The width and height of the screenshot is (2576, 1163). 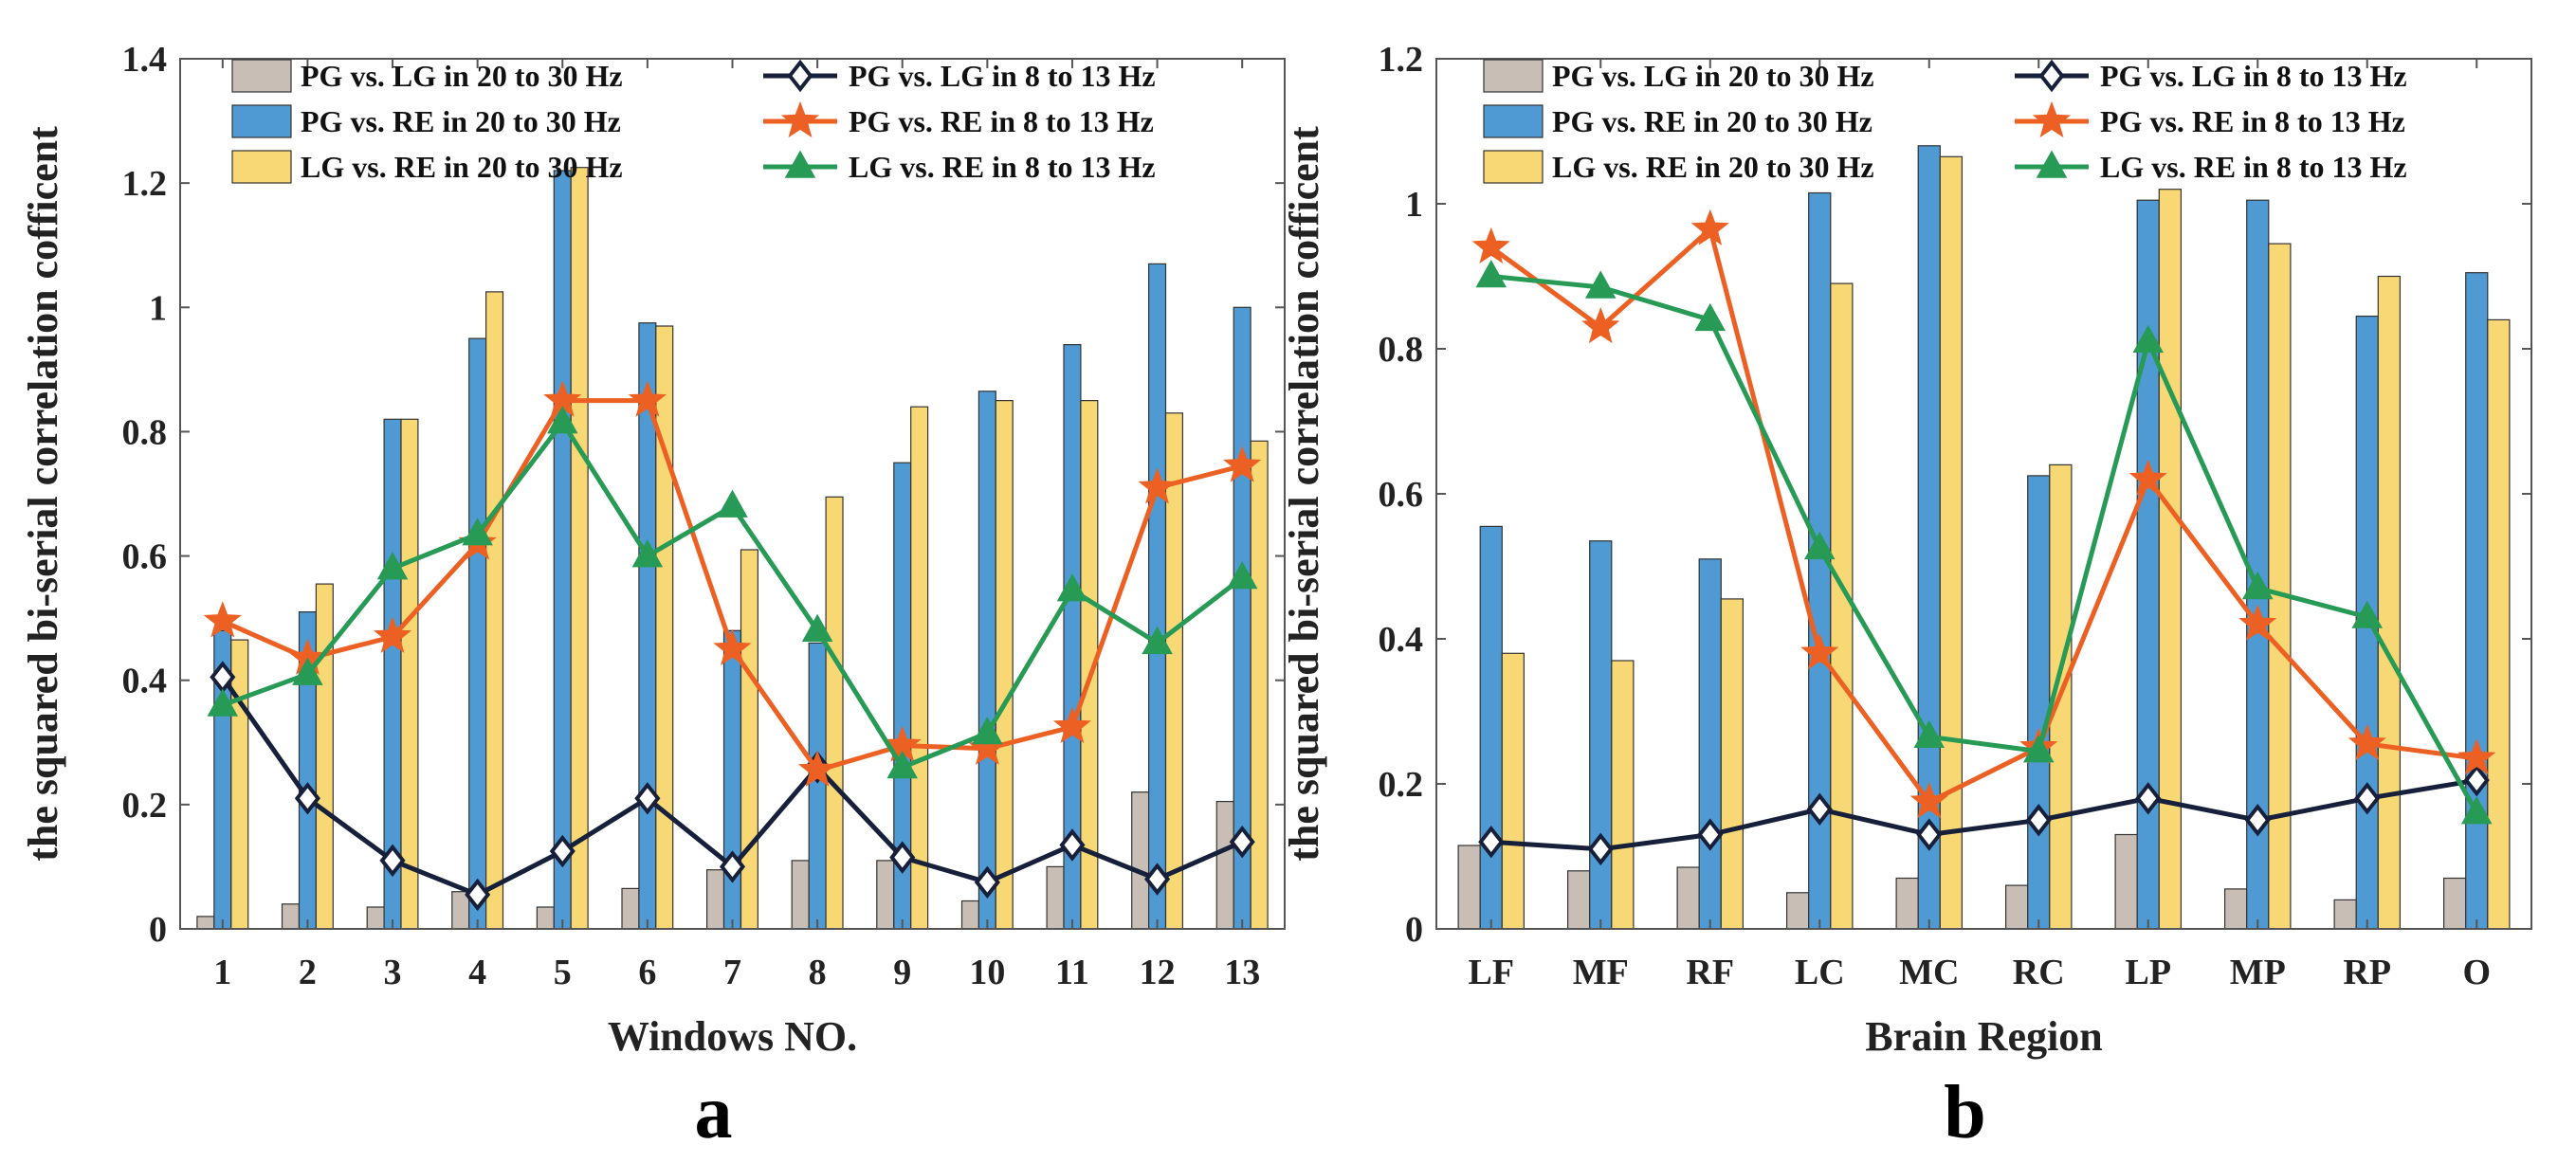 I want to click on panel-b-legend-label-line2: PG vs. RE in 8 to 13 Hz, so click(x=2252, y=121).